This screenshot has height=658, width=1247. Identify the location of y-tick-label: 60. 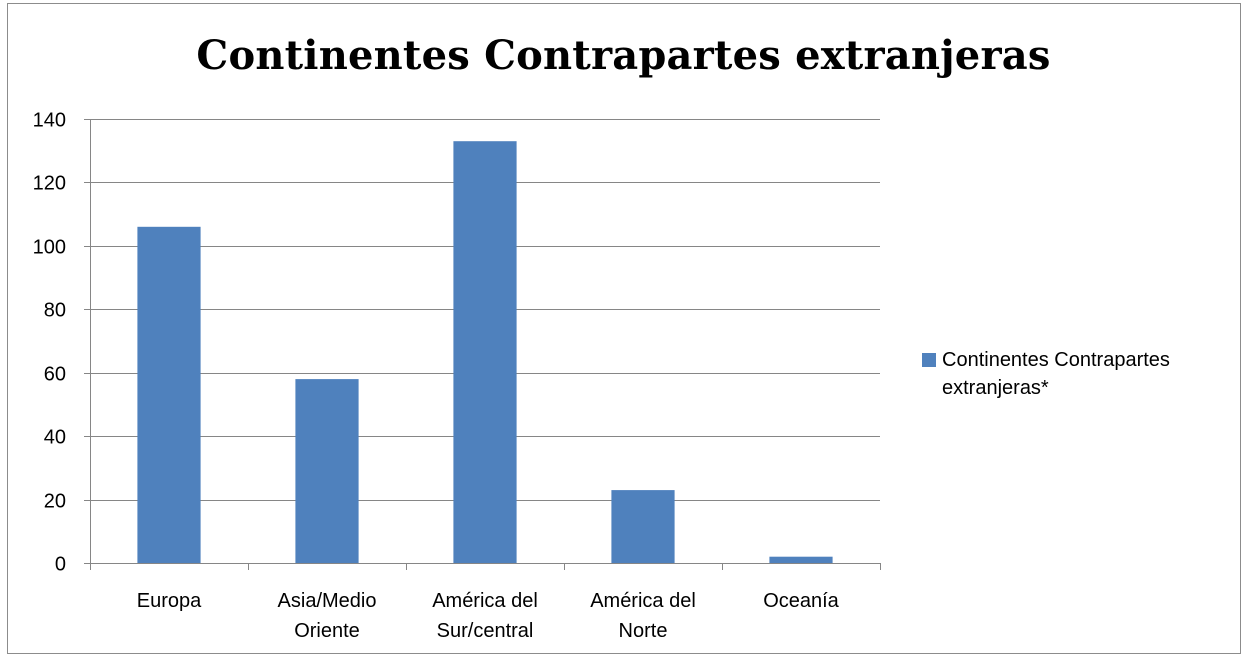
(55, 375).